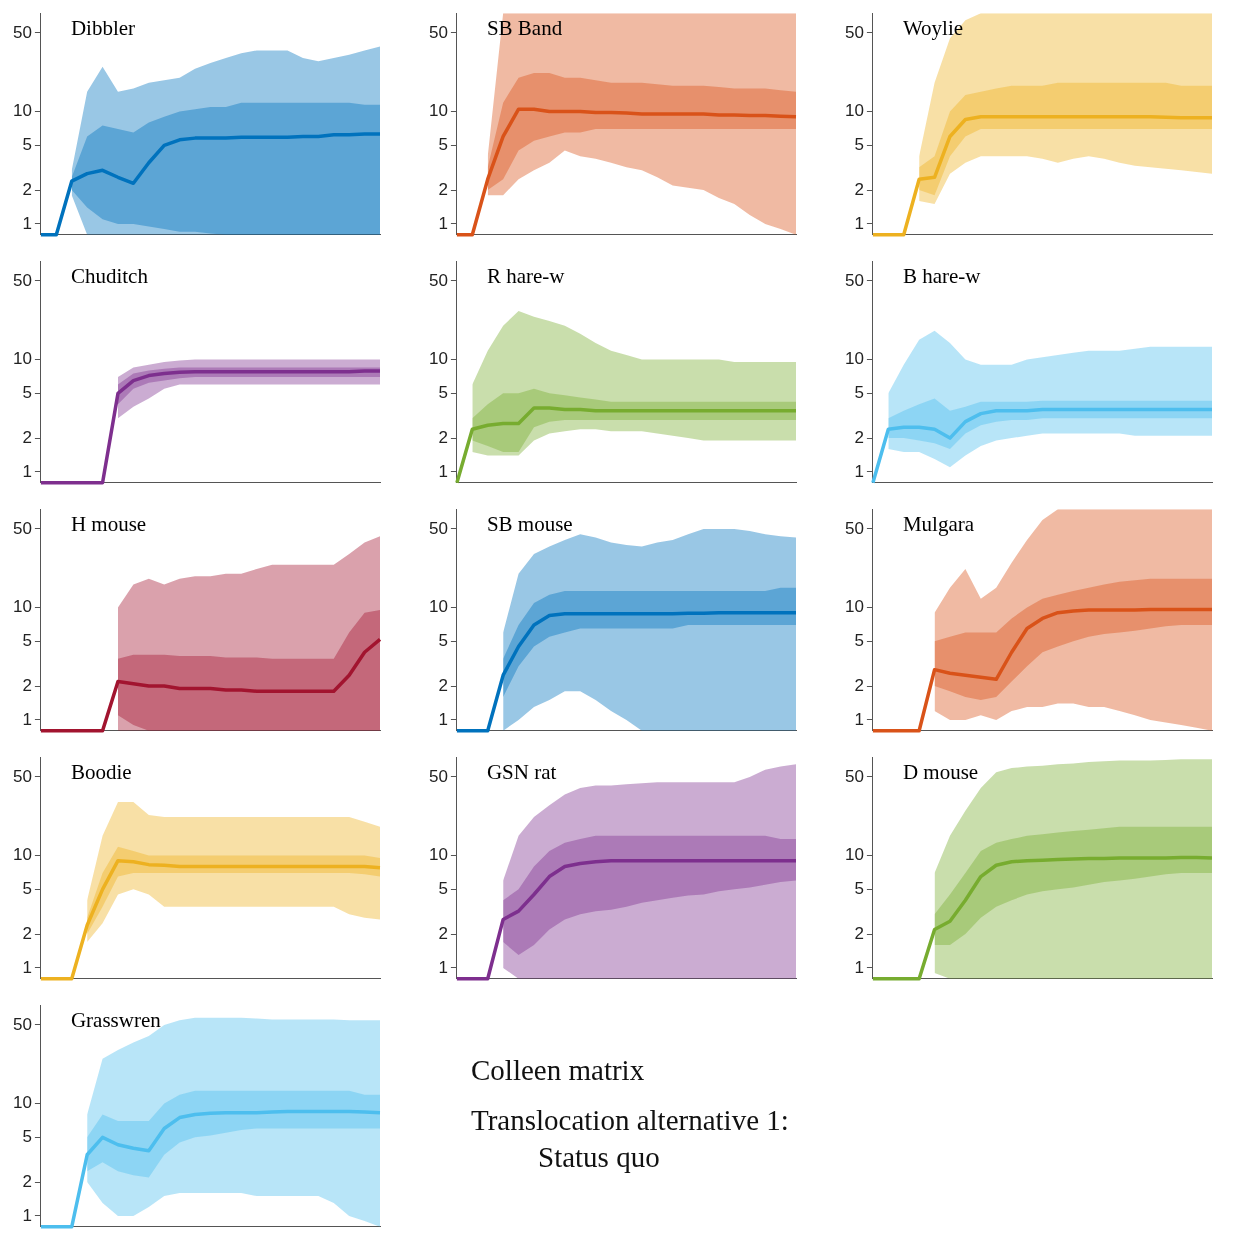 The width and height of the screenshot is (1248, 1242). What do you see at coordinates (630, 1121) in the screenshot?
I see `text: Translocation alternative 1:` at bounding box center [630, 1121].